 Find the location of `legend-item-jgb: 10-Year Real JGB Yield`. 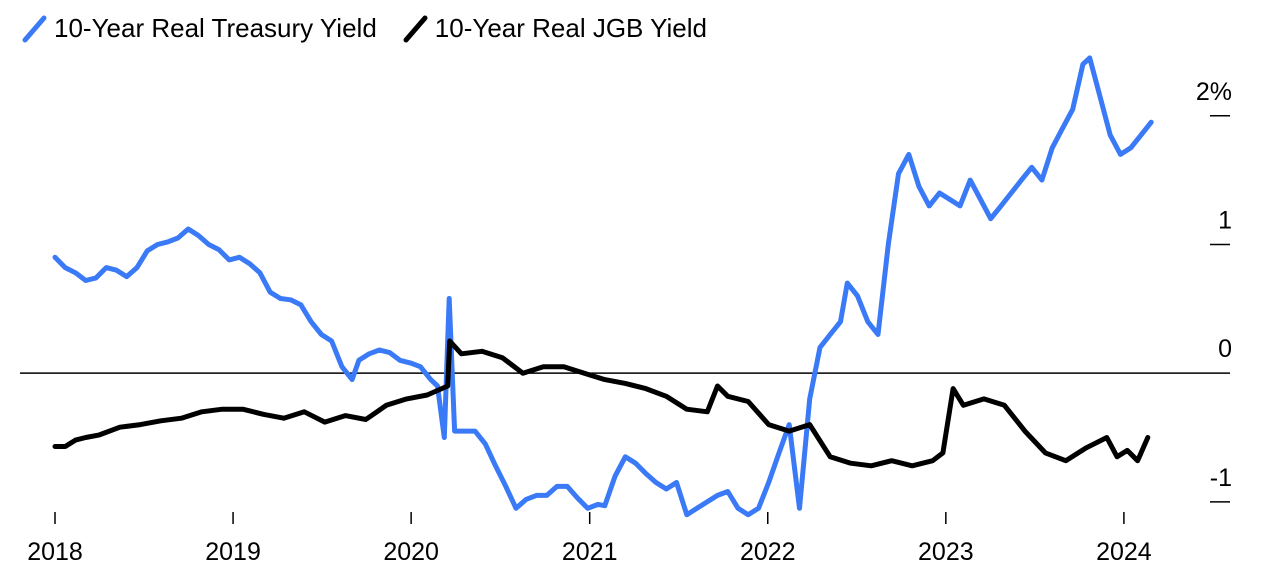

legend-item-jgb: 10-Year Real JGB Yield is located at coordinates (555, 28).